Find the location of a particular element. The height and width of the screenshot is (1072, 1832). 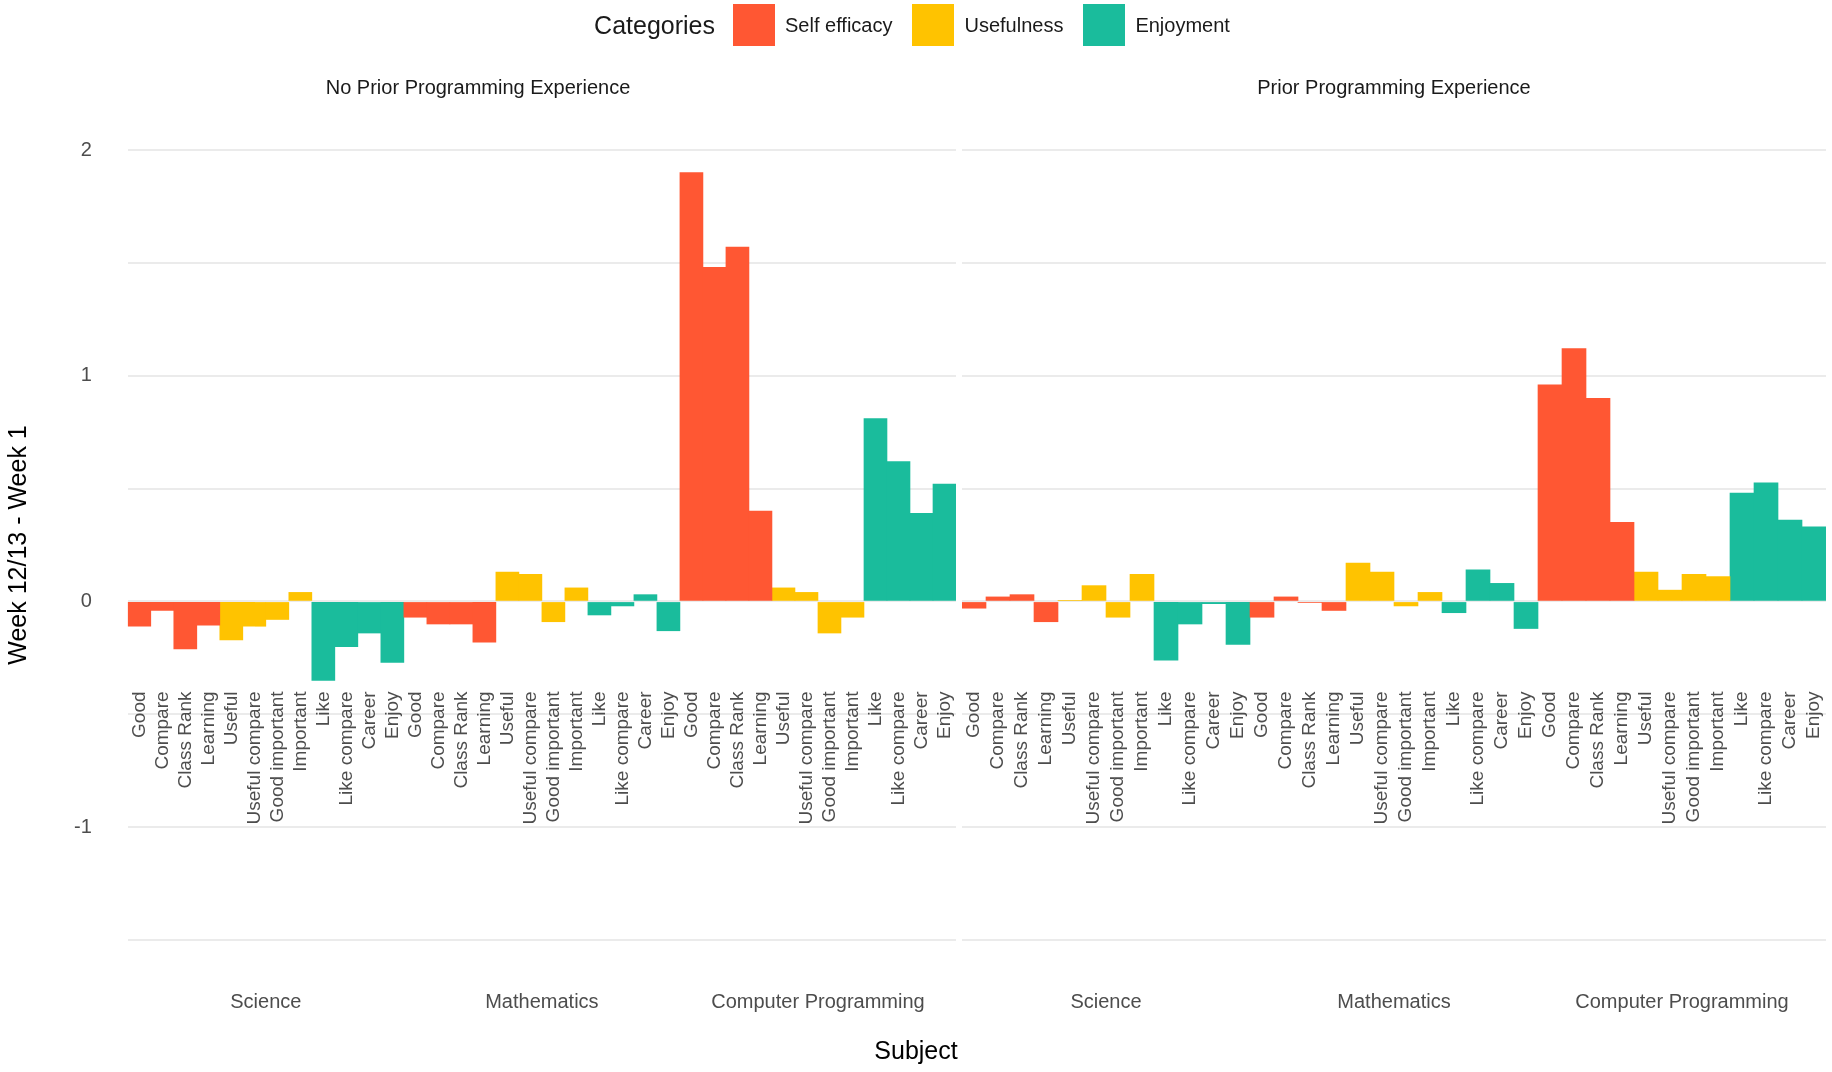

chart-title: Prior Programming Experience is located at coordinates (1394, 86).